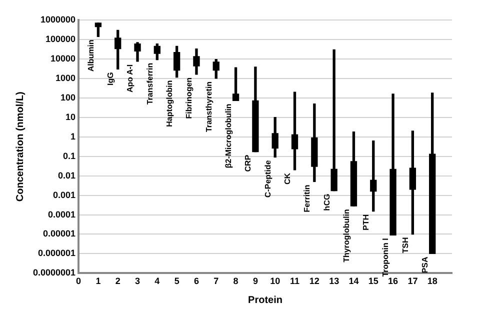 The height and width of the screenshot is (322, 502). What do you see at coordinates (111, 79) in the screenshot?
I see `annotation: IgG` at bounding box center [111, 79].